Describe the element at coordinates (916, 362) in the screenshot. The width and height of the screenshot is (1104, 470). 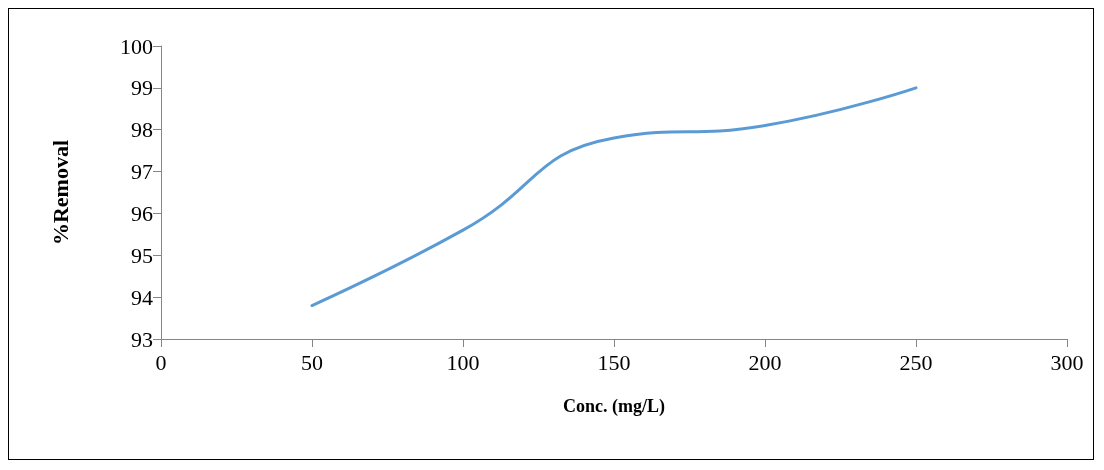
I see `x-tick-label: 250` at that location.